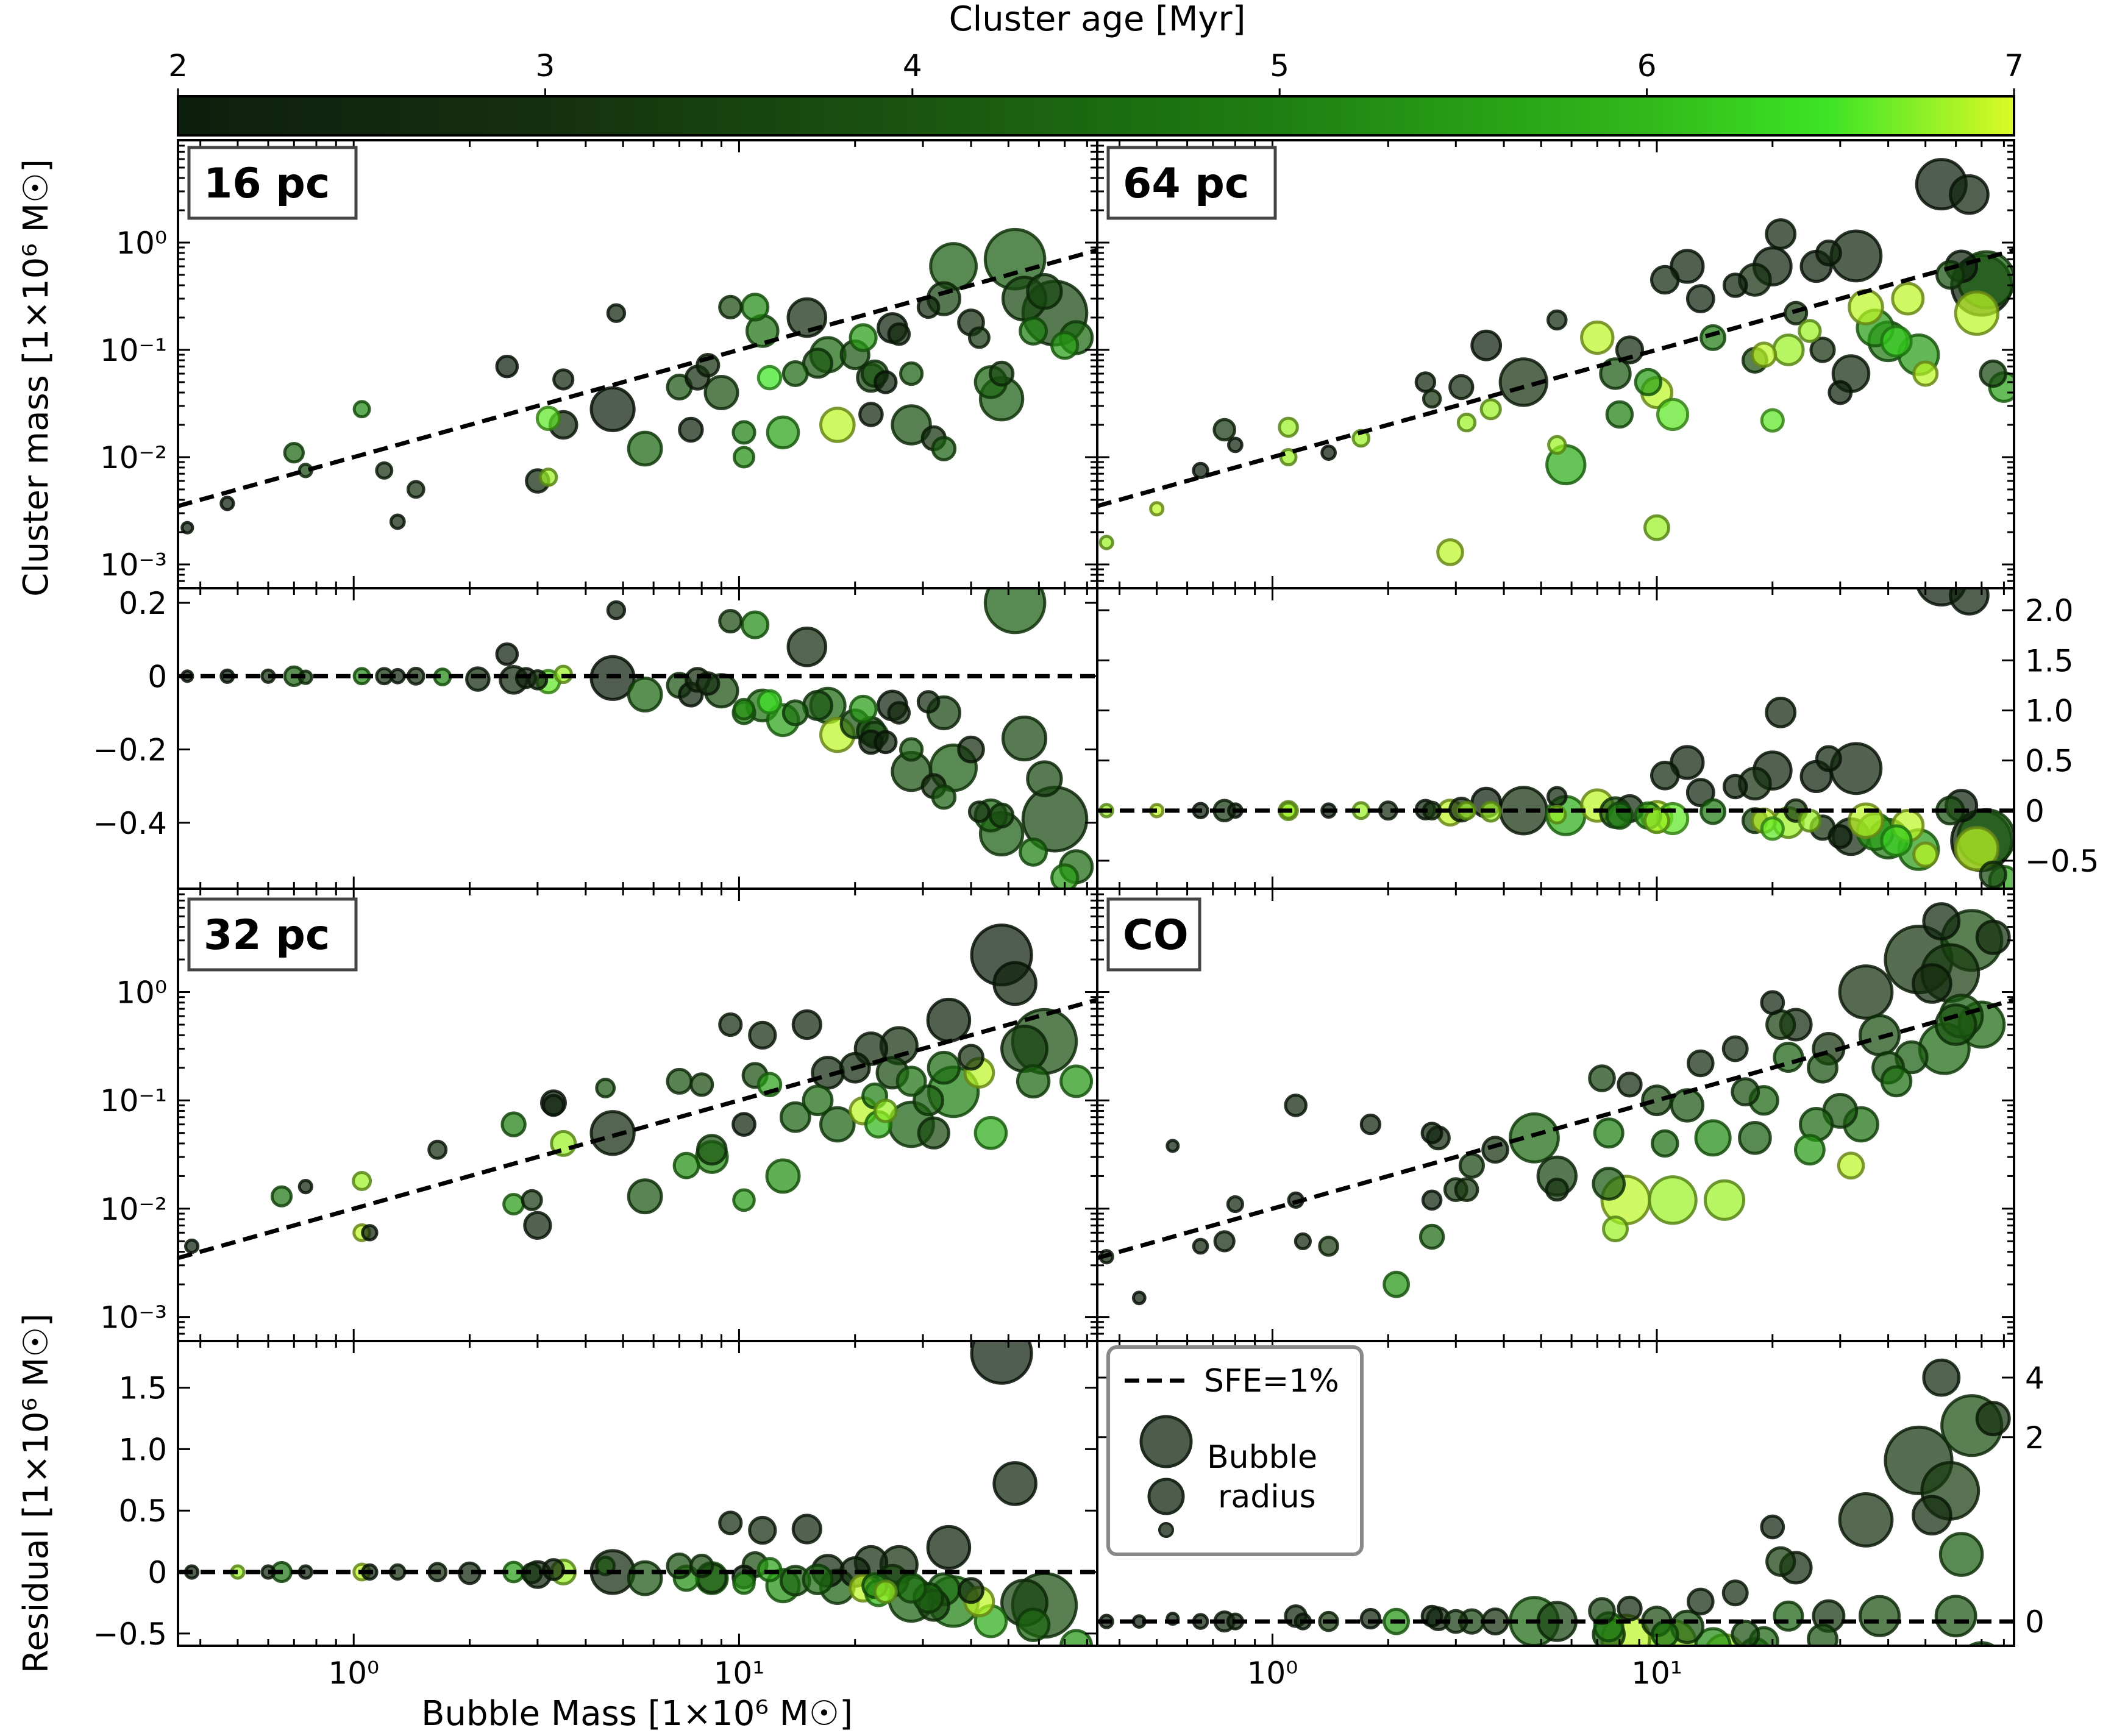 This screenshot has width=2114, height=1736. I want to click on panel-16-pc: 10⁰ 10⁻¹ 10⁻² 10⁻³ 16 pc, so click(599, 364).